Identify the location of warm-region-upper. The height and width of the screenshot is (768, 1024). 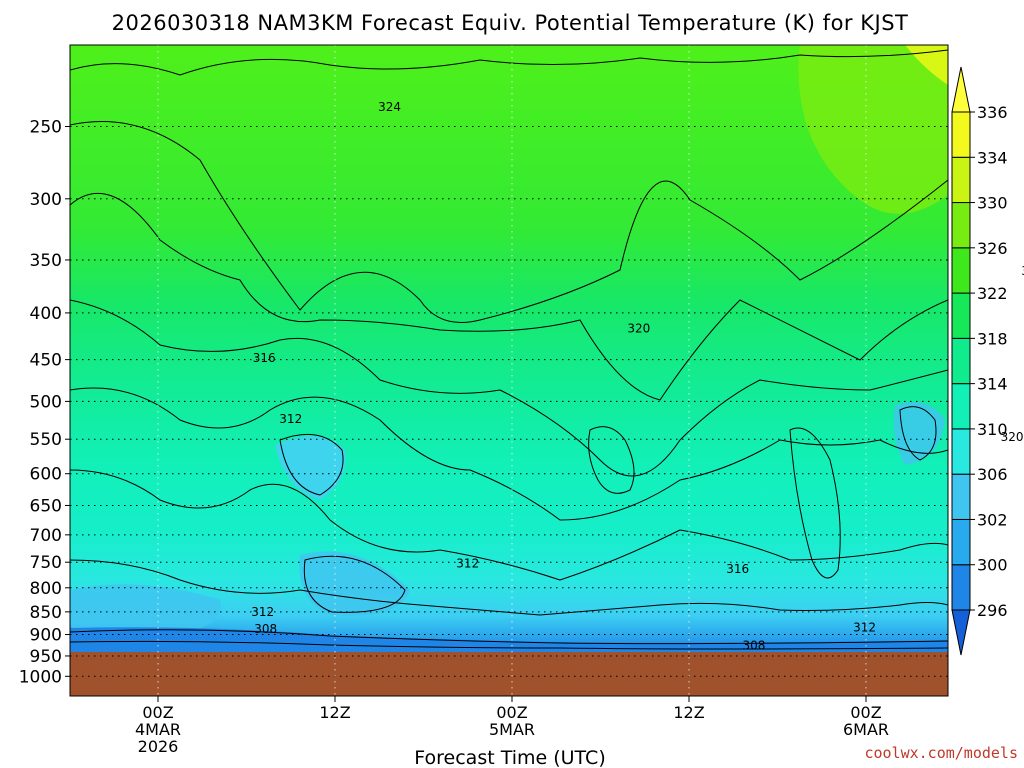
(873, 129).